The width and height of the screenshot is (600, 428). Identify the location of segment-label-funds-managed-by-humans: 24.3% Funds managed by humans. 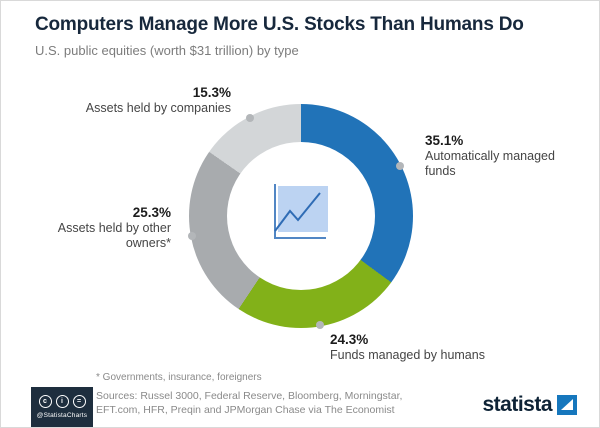
(440, 347).